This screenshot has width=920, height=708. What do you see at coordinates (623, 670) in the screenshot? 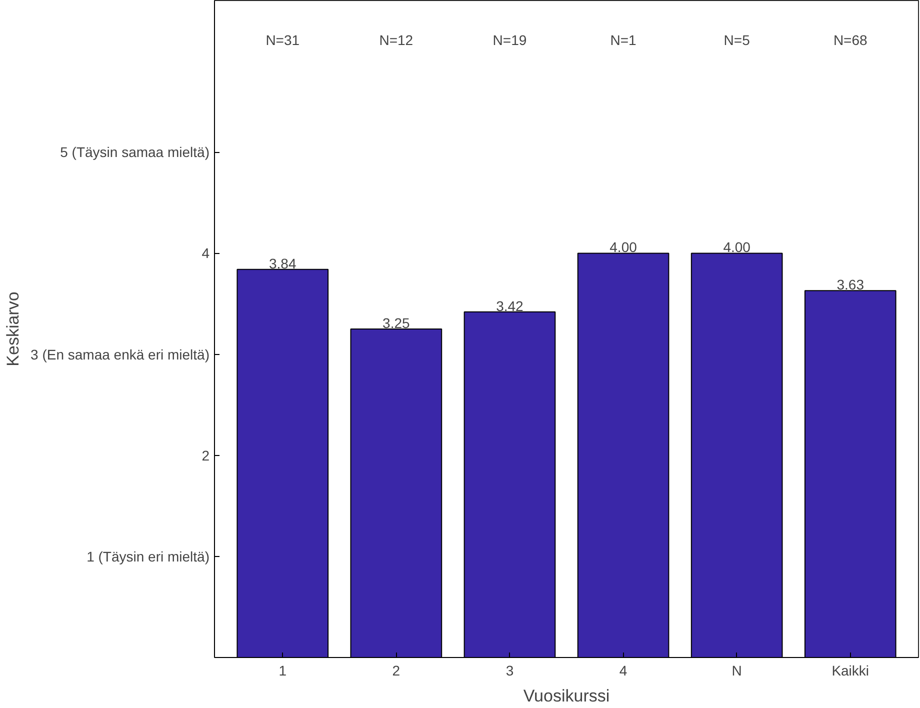
I see `x-tick-label: 4` at bounding box center [623, 670].